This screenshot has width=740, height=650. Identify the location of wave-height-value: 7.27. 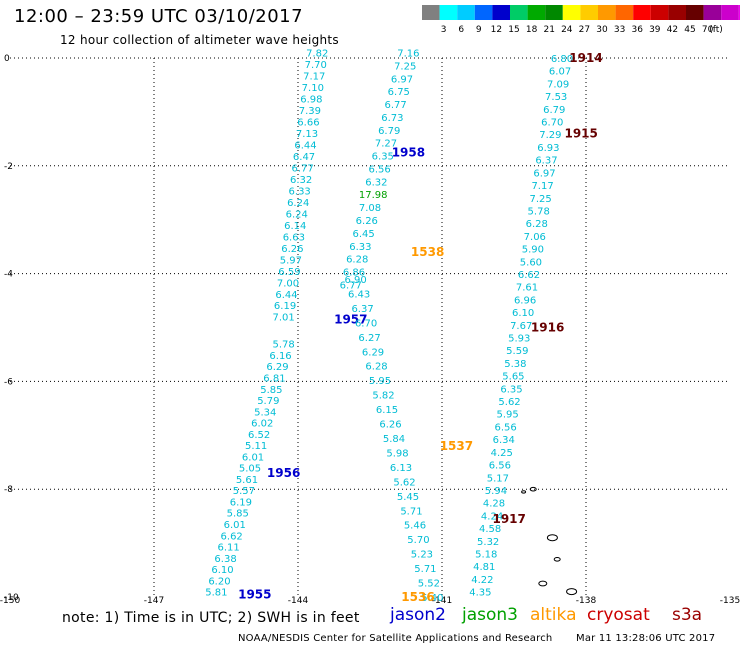
(386, 144).